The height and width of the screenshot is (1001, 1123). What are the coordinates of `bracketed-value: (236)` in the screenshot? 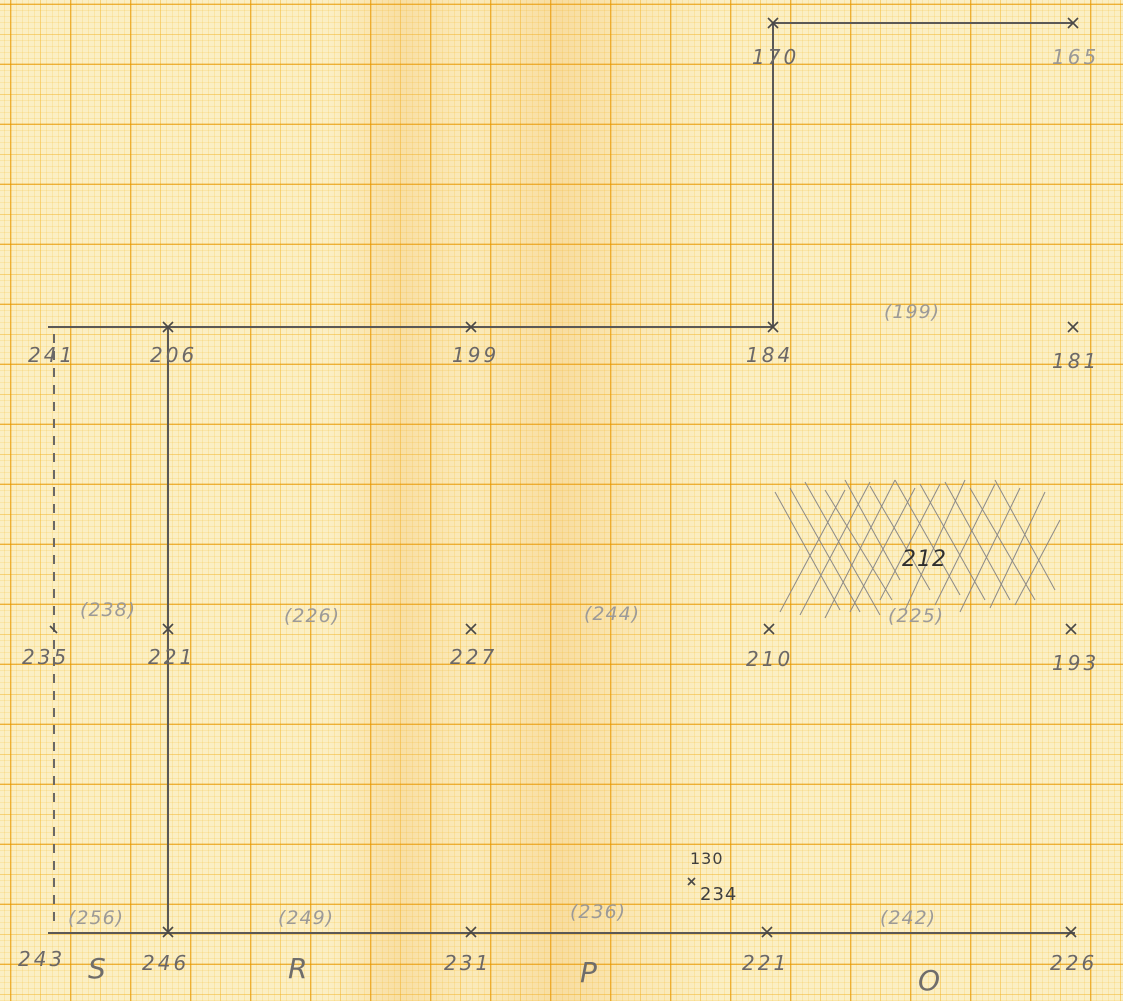 It's located at (598, 912).